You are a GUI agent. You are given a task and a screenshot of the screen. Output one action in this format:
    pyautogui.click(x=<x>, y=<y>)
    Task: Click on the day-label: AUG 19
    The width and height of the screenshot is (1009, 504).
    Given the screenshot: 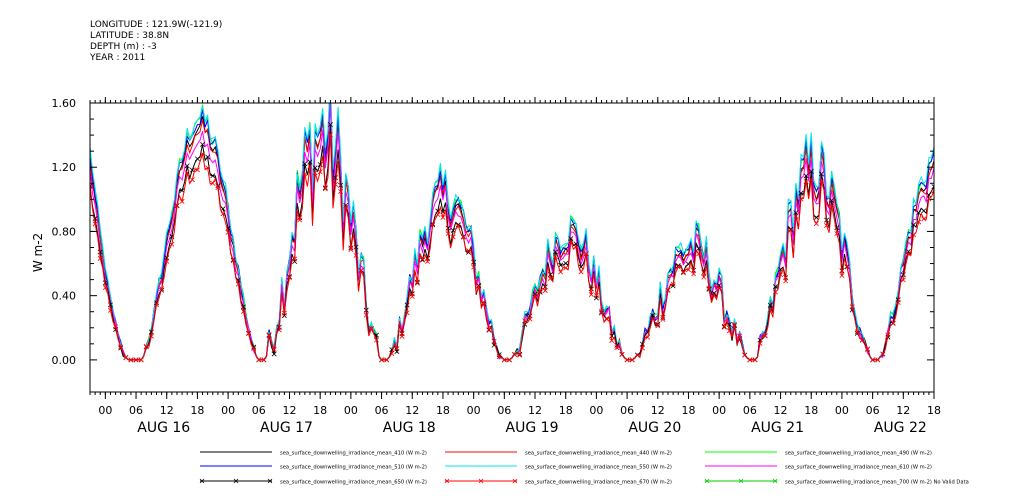 What is the action you would take?
    pyautogui.click(x=532, y=428)
    